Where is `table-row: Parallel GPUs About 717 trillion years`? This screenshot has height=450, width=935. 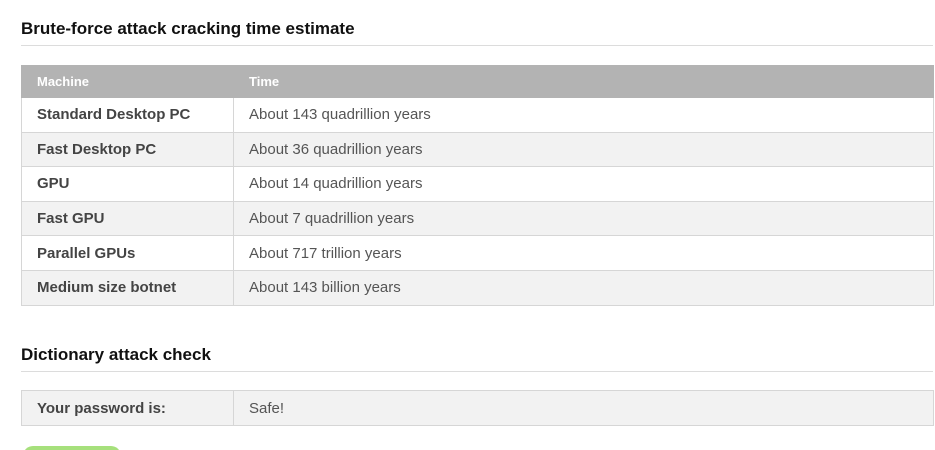 table-row: Parallel GPUs About 717 trillion years is located at coordinates (477, 253).